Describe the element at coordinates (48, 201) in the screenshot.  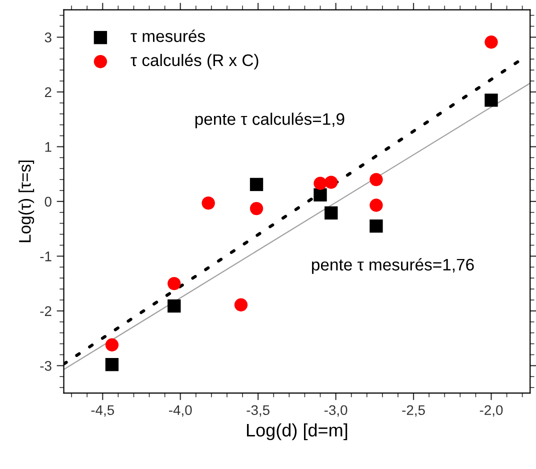
I see `y-tick-label: 0` at that location.